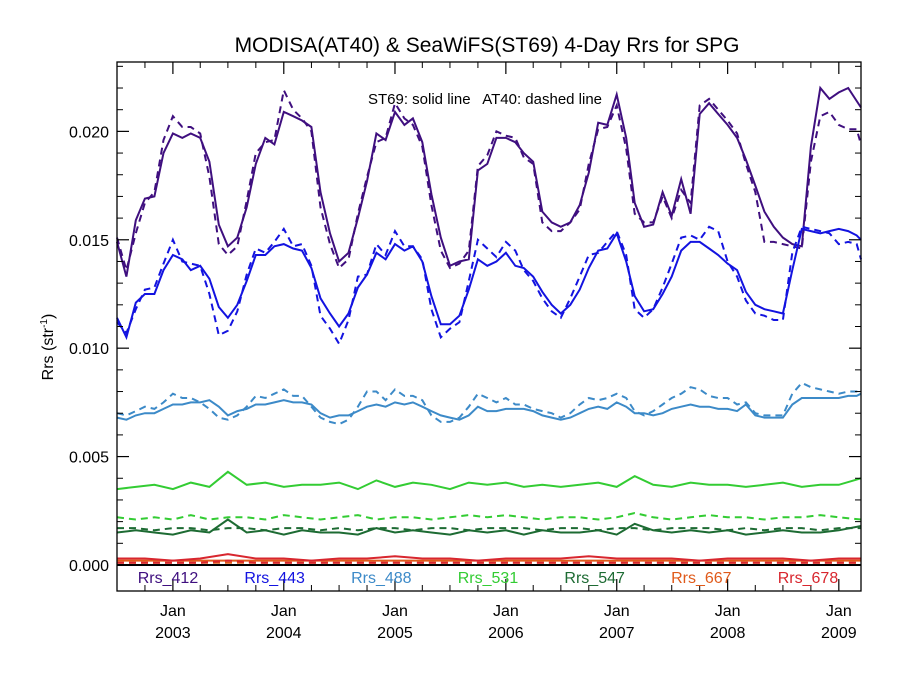  What do you see at coordinates (489, 561) in the screenshot?
I see `series-line-rrs_678-at40` at bounding box center [489, 561].